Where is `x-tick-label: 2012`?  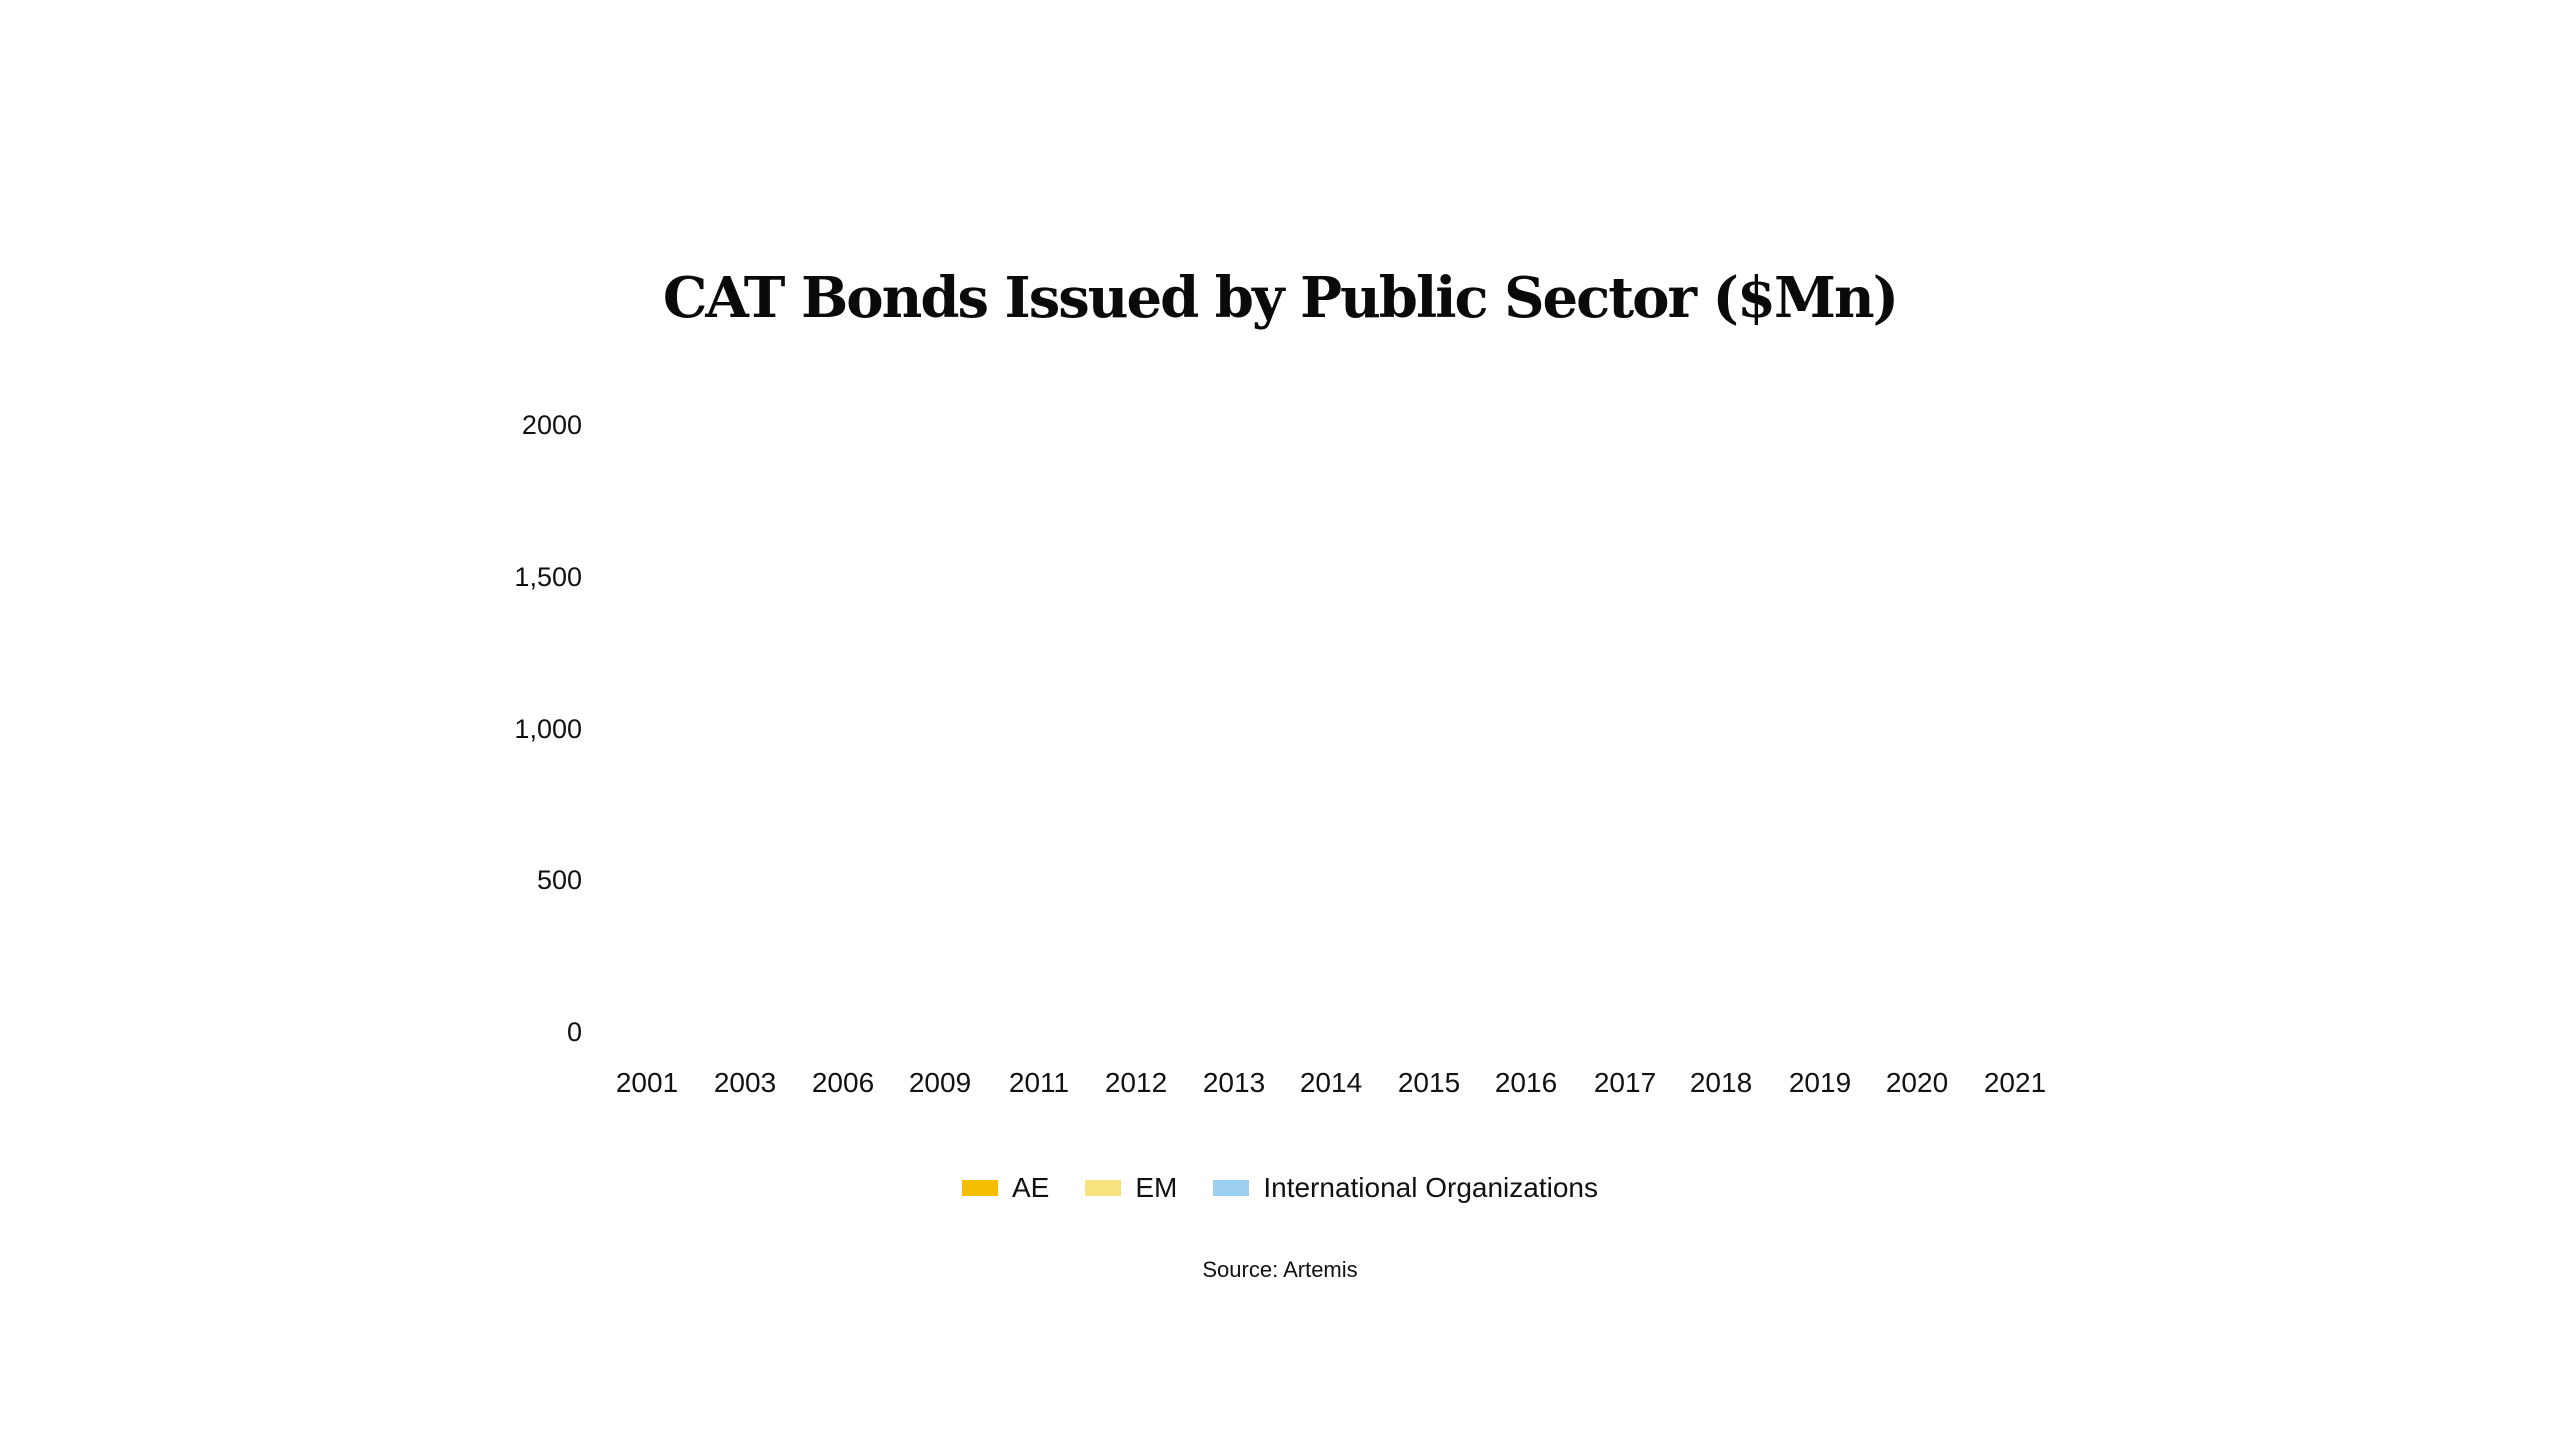 x-tick-label: 2012 is located at coordinates (1136, 1082).